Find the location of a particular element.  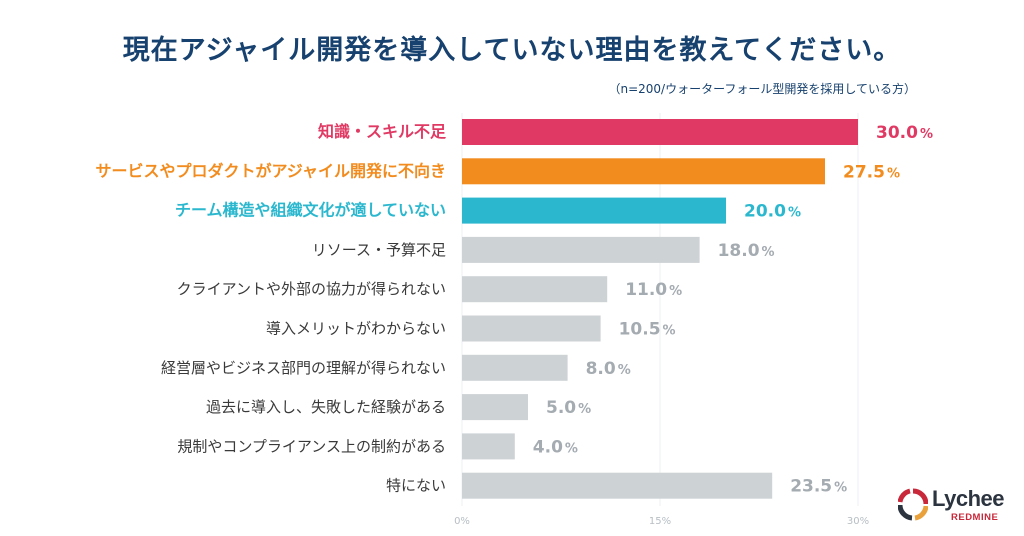

category-label: チーム構造や組織文化が適していない is located at coordinates (310, 210).